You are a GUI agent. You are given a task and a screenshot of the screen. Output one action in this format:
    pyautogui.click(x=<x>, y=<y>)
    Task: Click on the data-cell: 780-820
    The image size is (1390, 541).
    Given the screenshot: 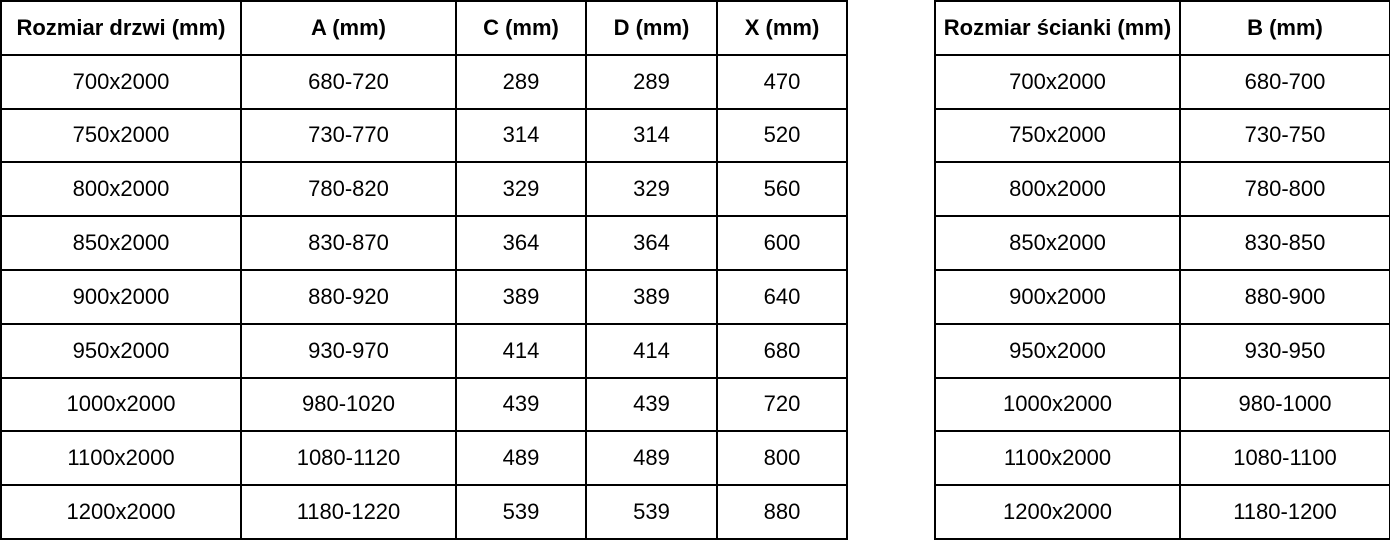 What is the action you would take?
    pyautogui.click(x=348, y=189)
    